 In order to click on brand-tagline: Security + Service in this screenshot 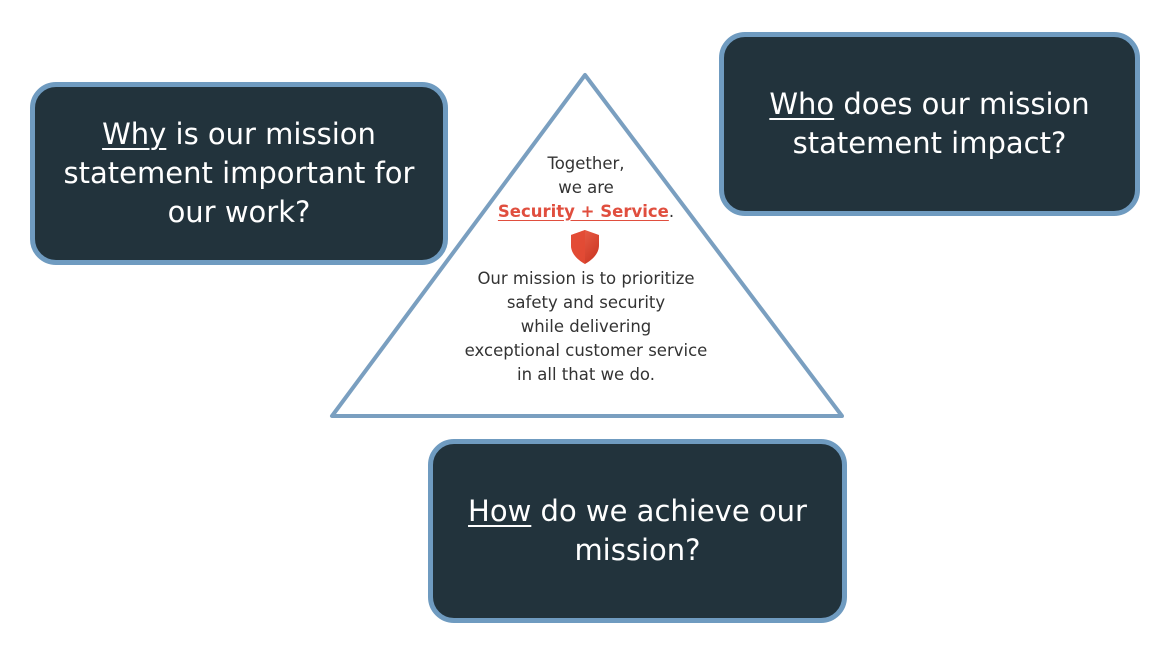, I will do `click(583, 211)`.